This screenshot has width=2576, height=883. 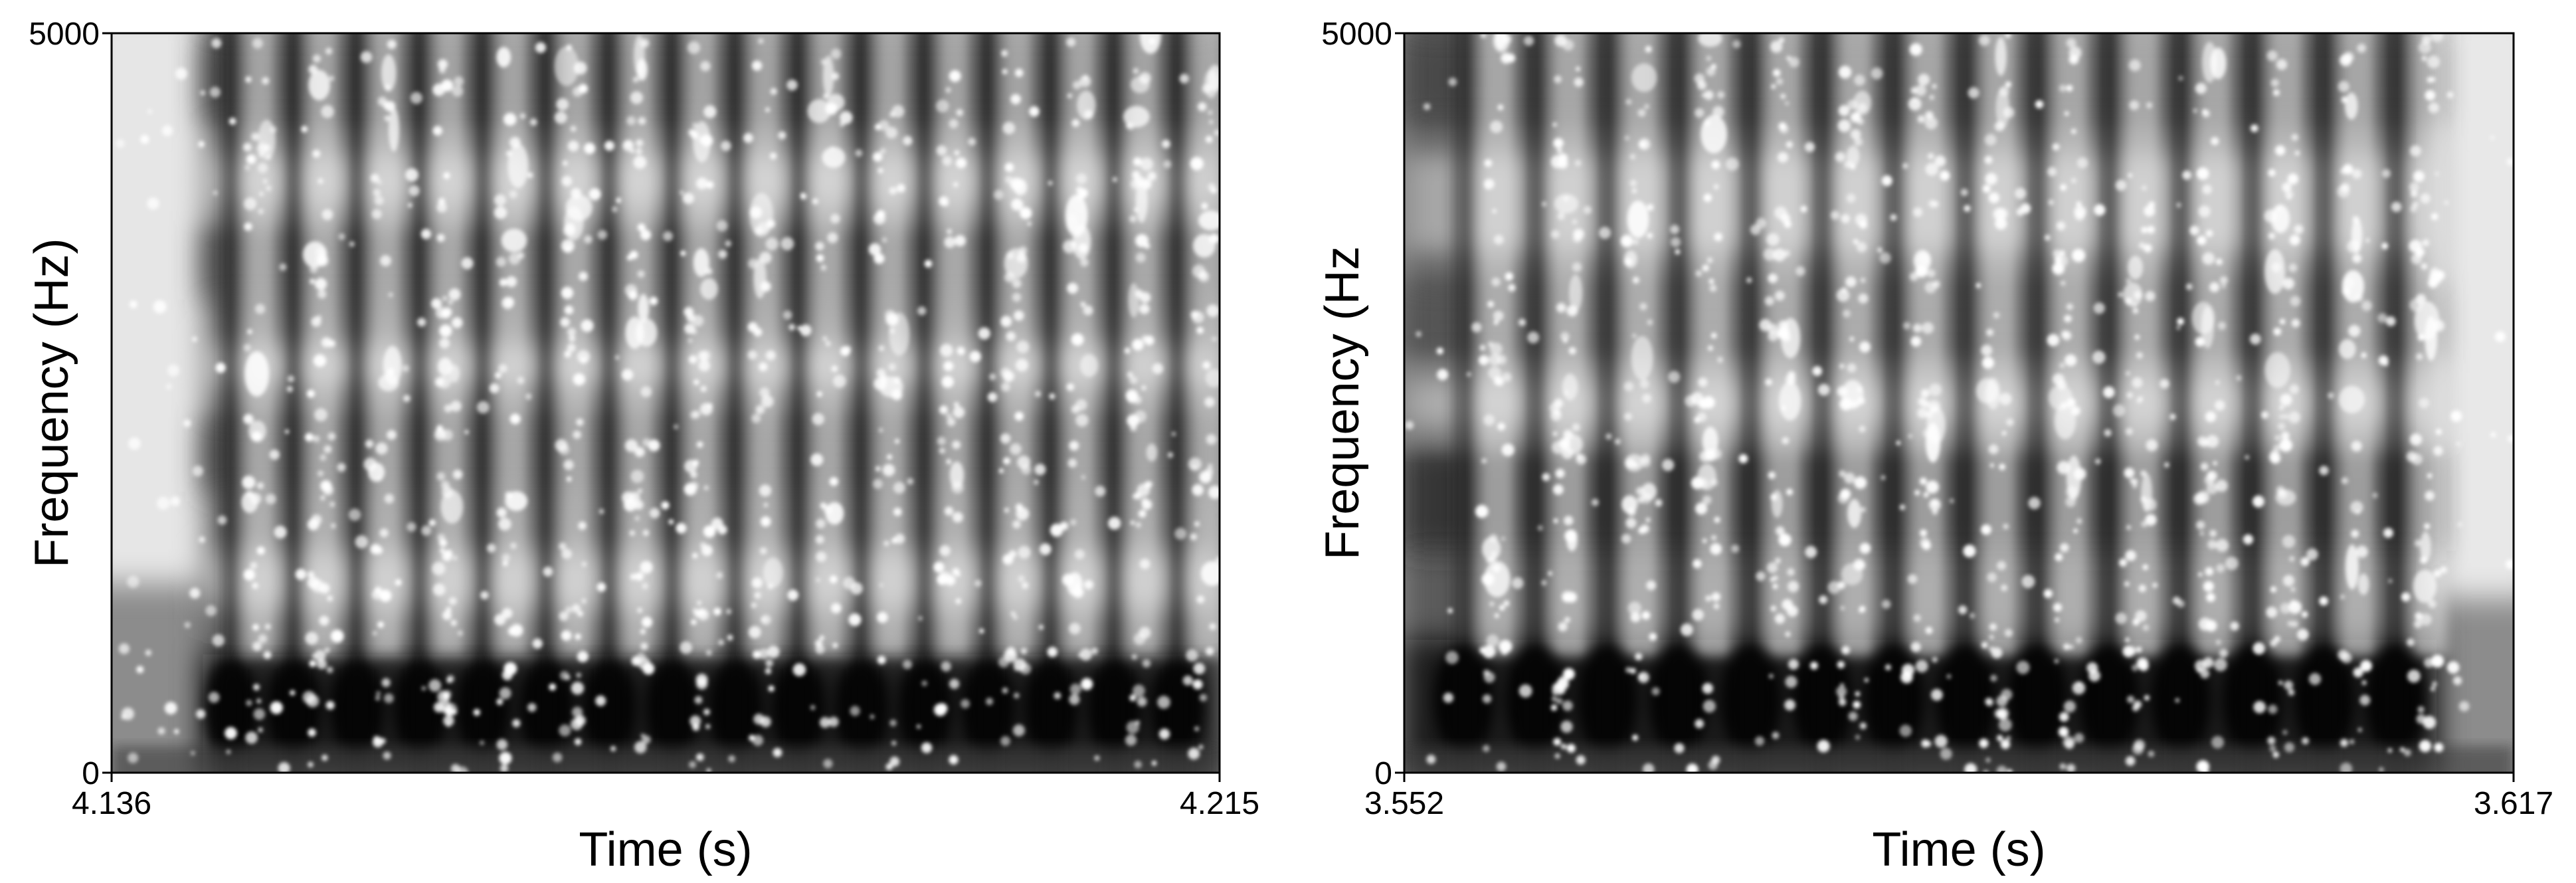 What do you see at coordinates (51, 402) in the screenshot?
I see `y-axis-title: Frequency (Hz)` at bounding box center [51, 402].